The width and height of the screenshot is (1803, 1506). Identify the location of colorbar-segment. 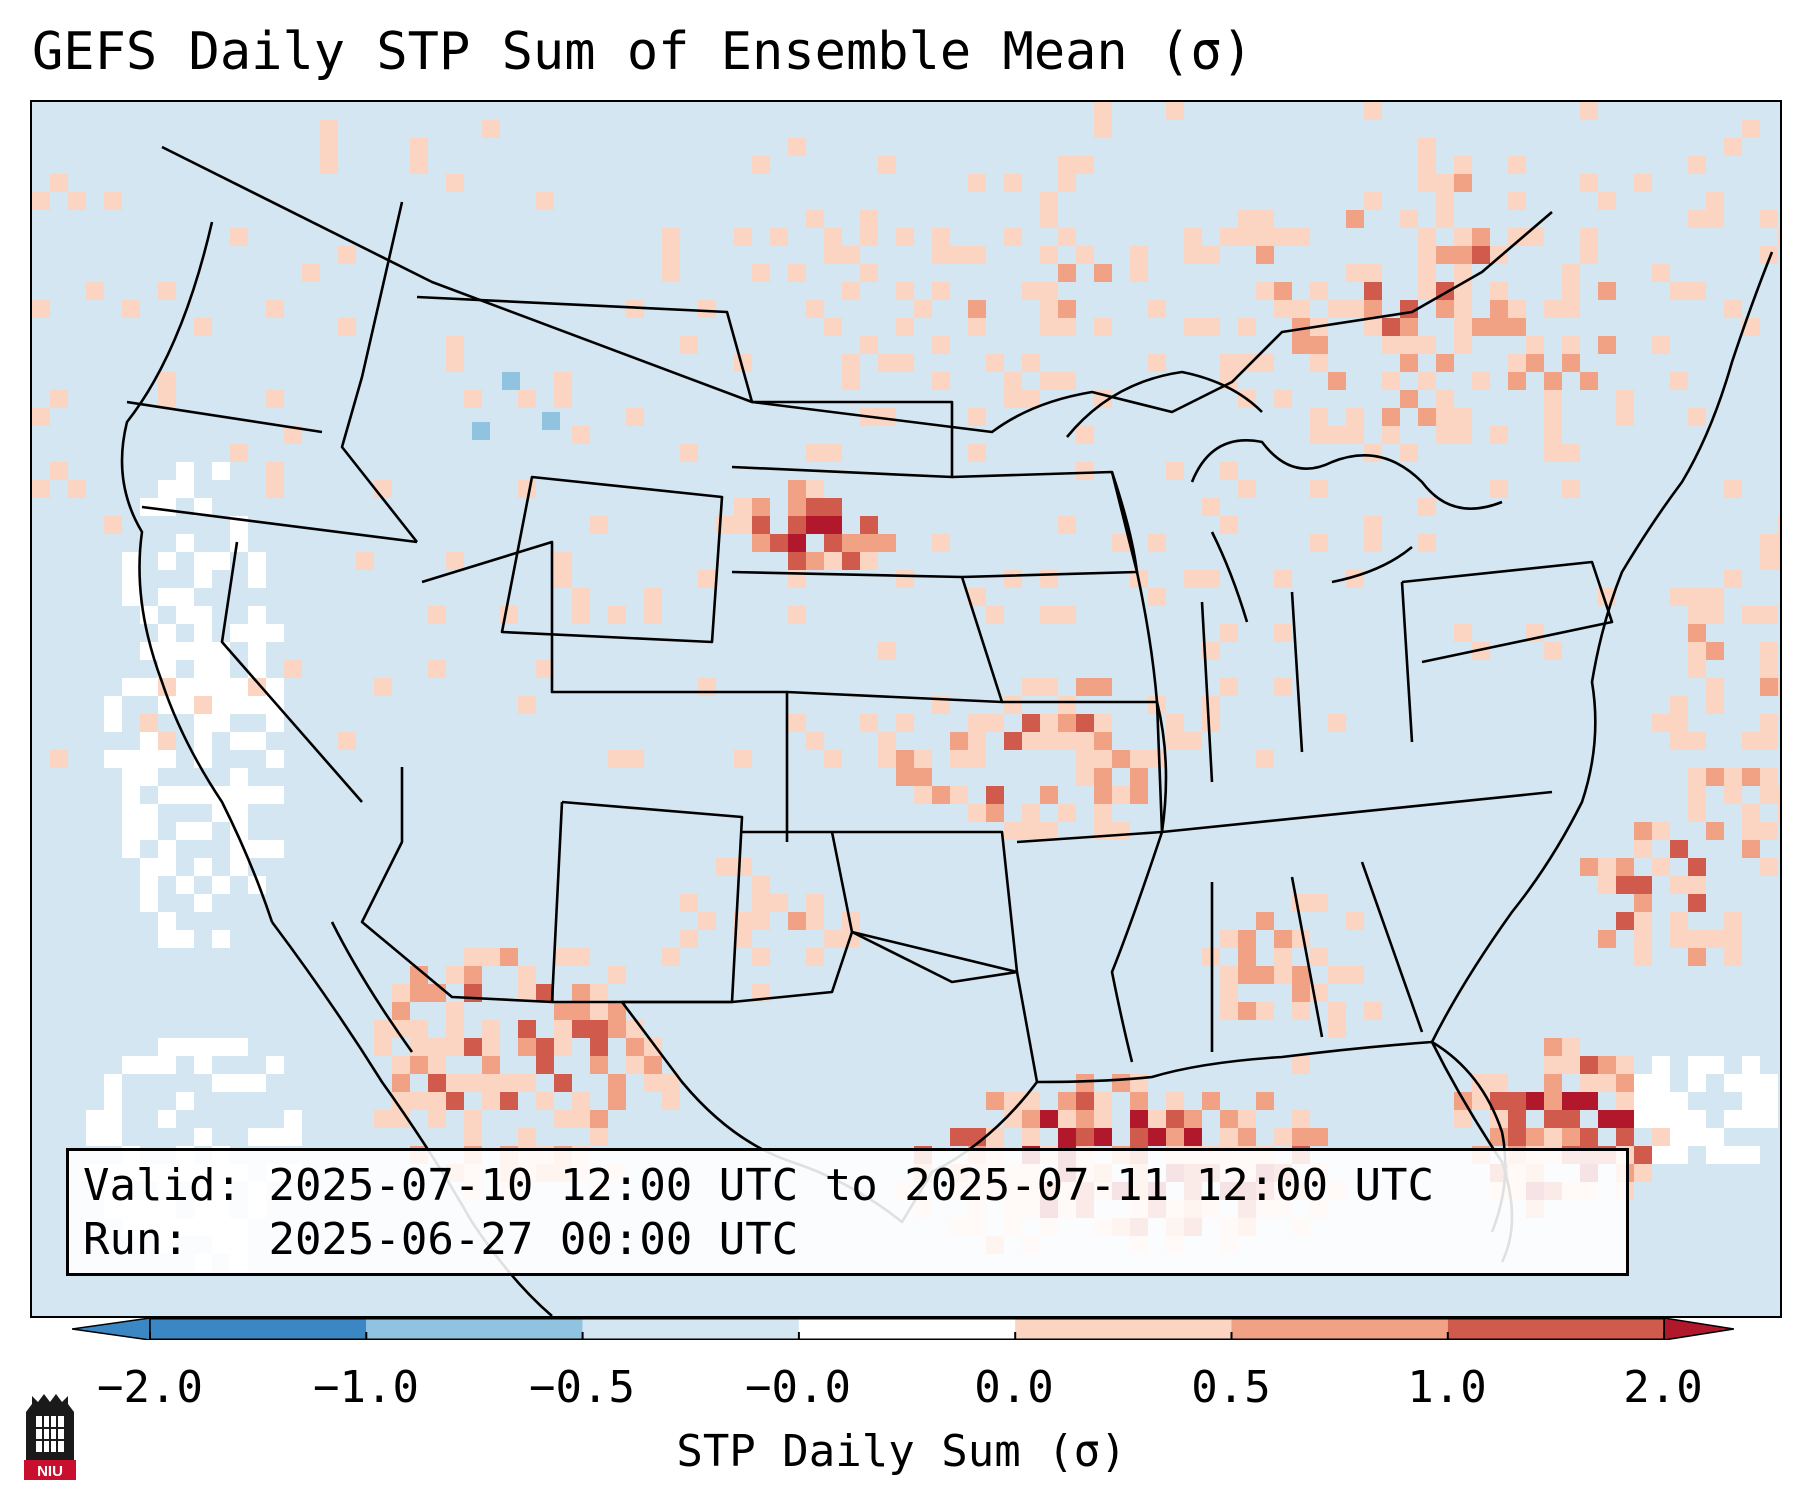
(1123, 1329).